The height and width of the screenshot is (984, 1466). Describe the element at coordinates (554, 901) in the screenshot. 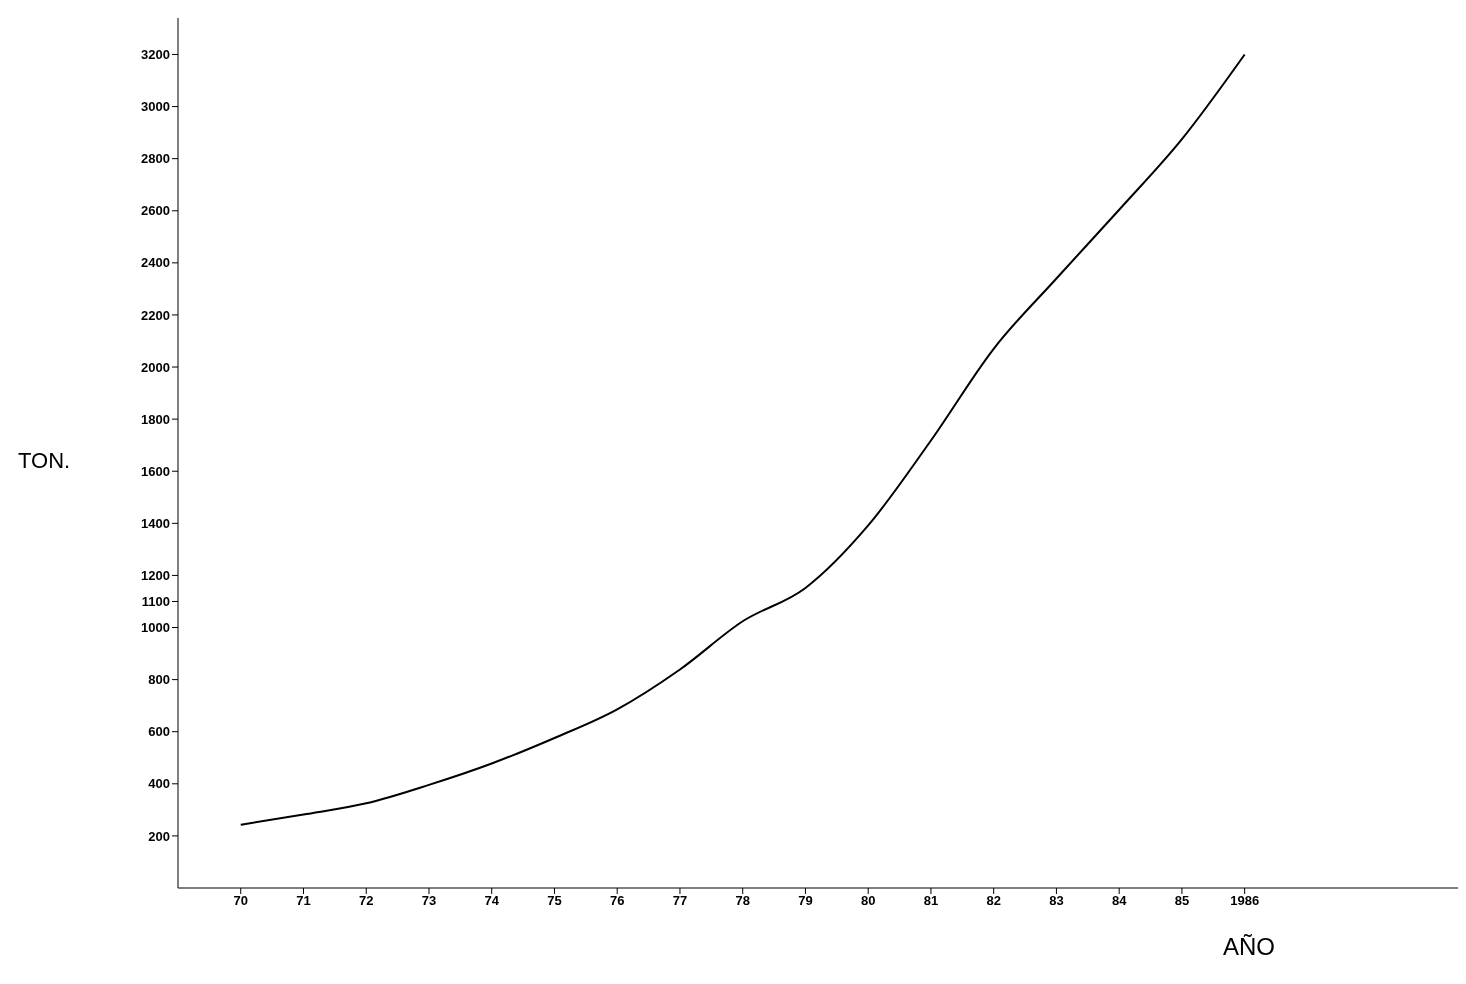

I see `x-tick-label: 75` at that location.